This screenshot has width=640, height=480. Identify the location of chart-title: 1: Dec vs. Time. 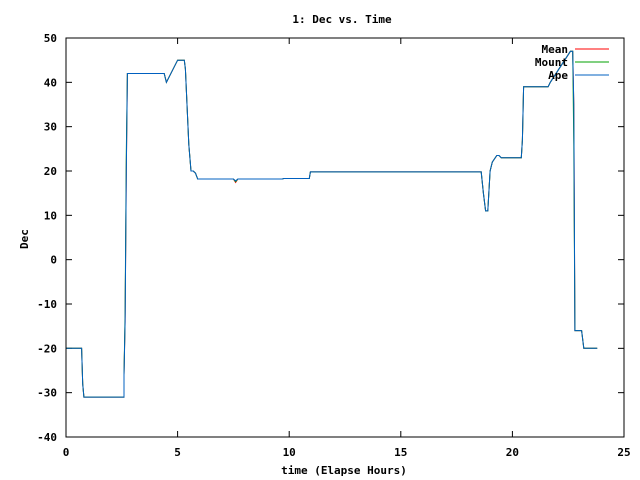
(342, 19).